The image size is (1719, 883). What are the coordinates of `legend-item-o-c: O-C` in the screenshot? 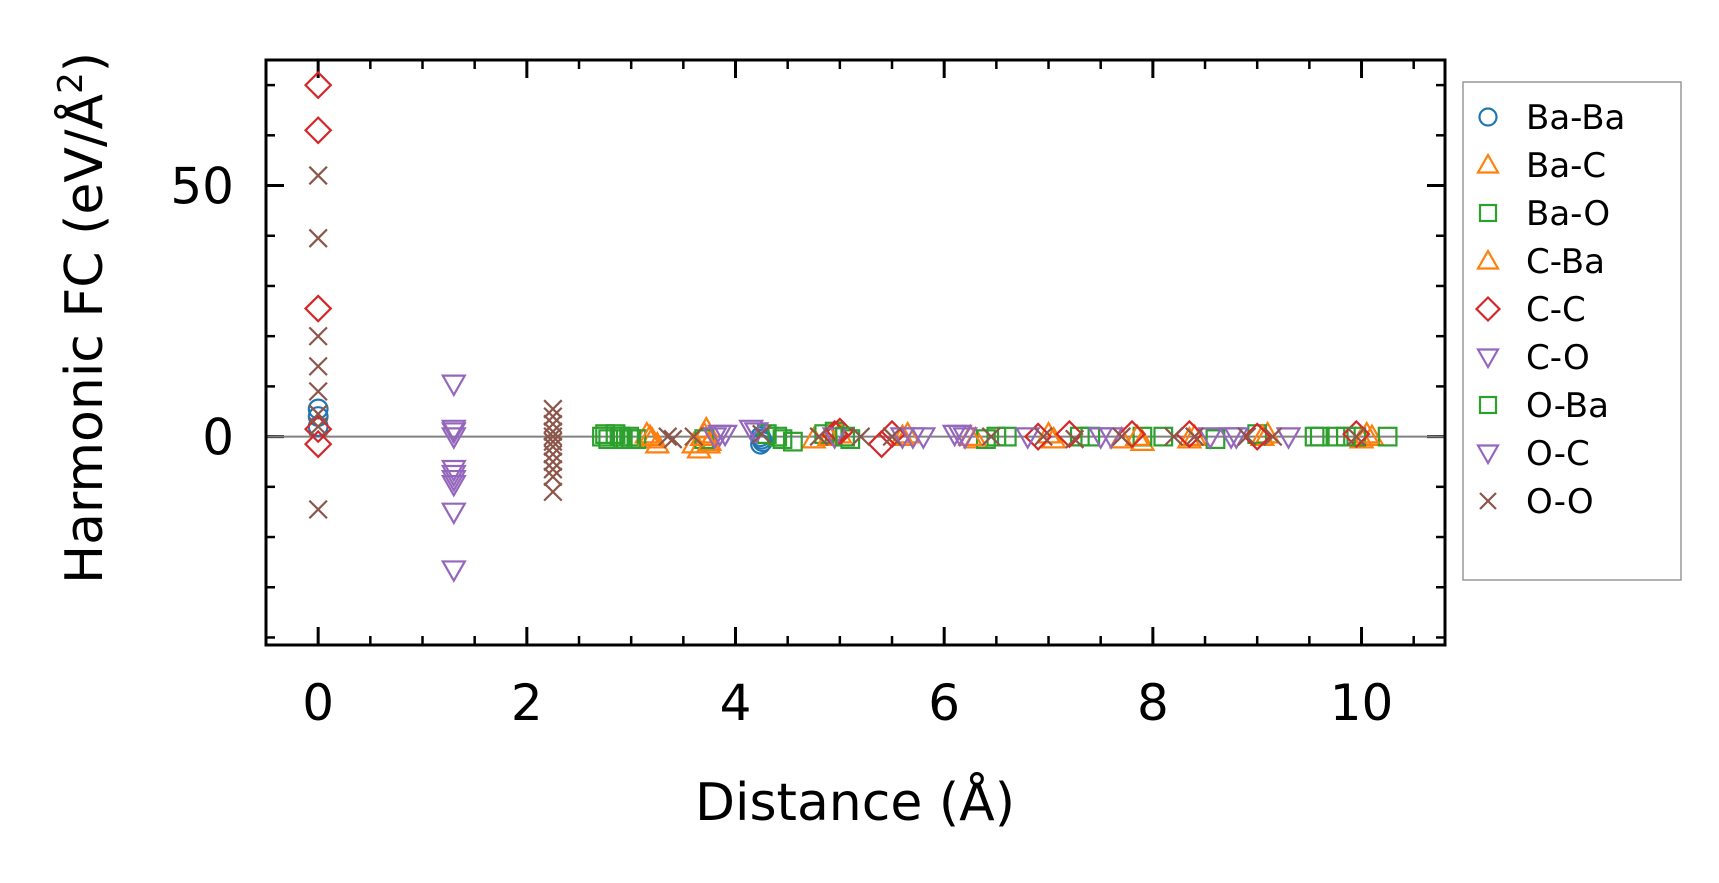 It's located at (1533, 454).